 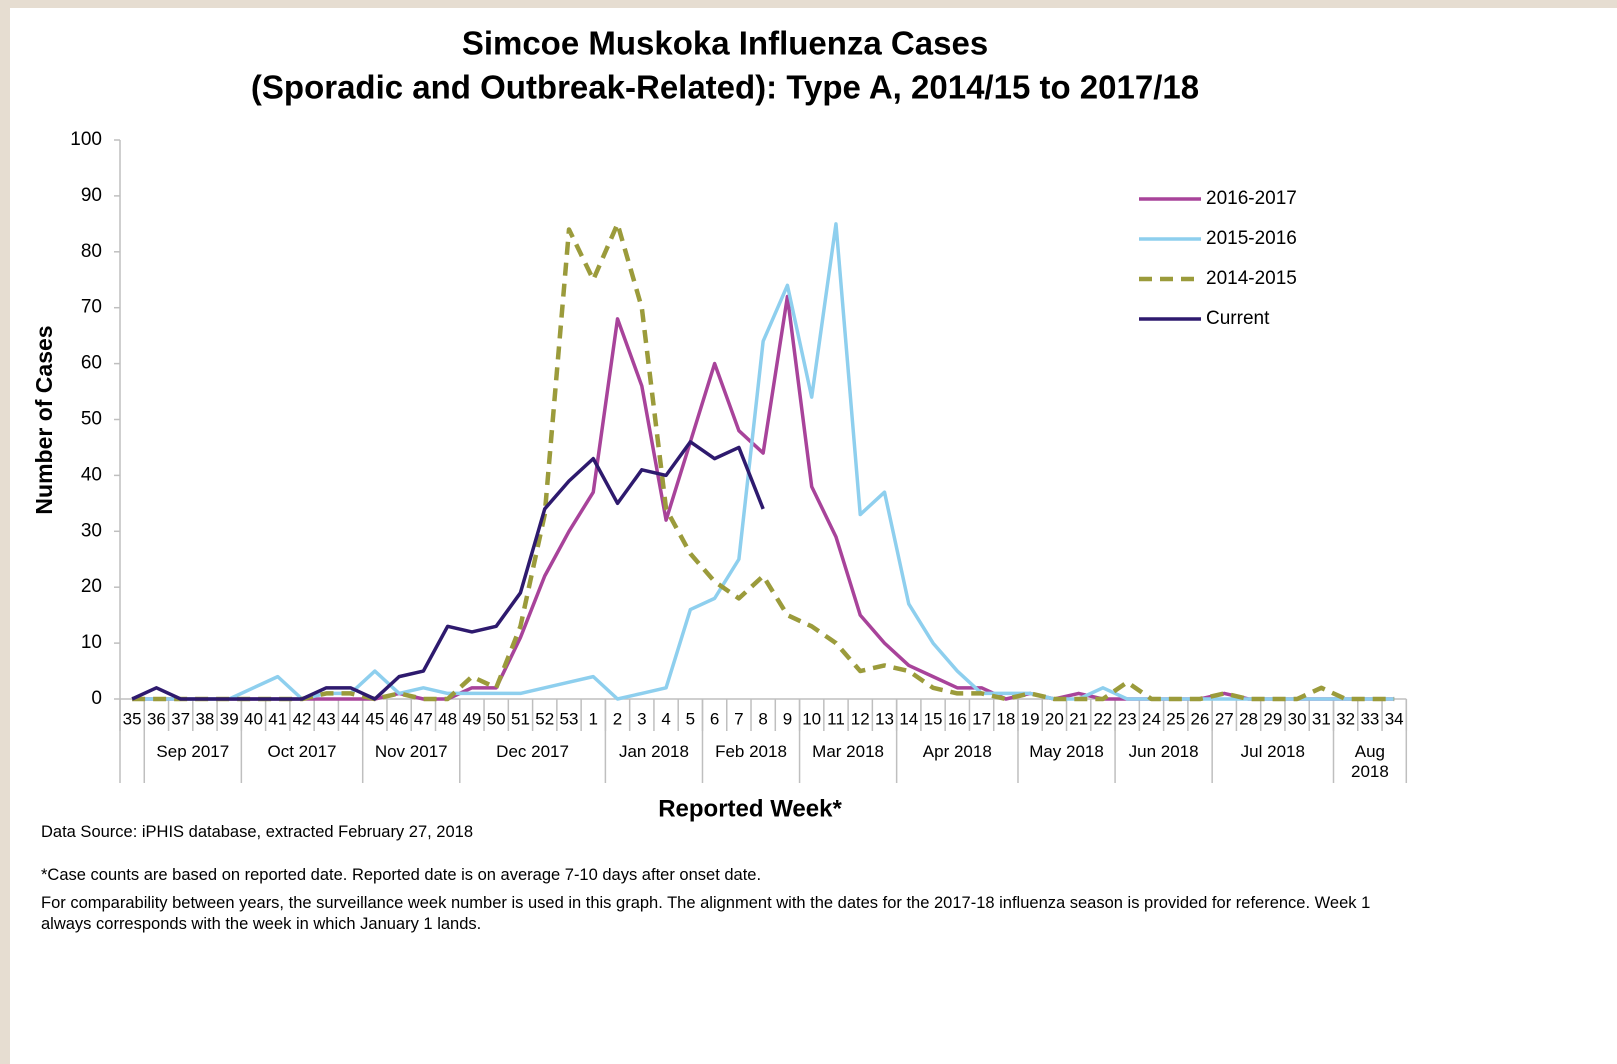 What do you see at coordinates (193, 751) in the screenshot?
I see `month-label: Sep 2017` at bounding box center [193, 751].